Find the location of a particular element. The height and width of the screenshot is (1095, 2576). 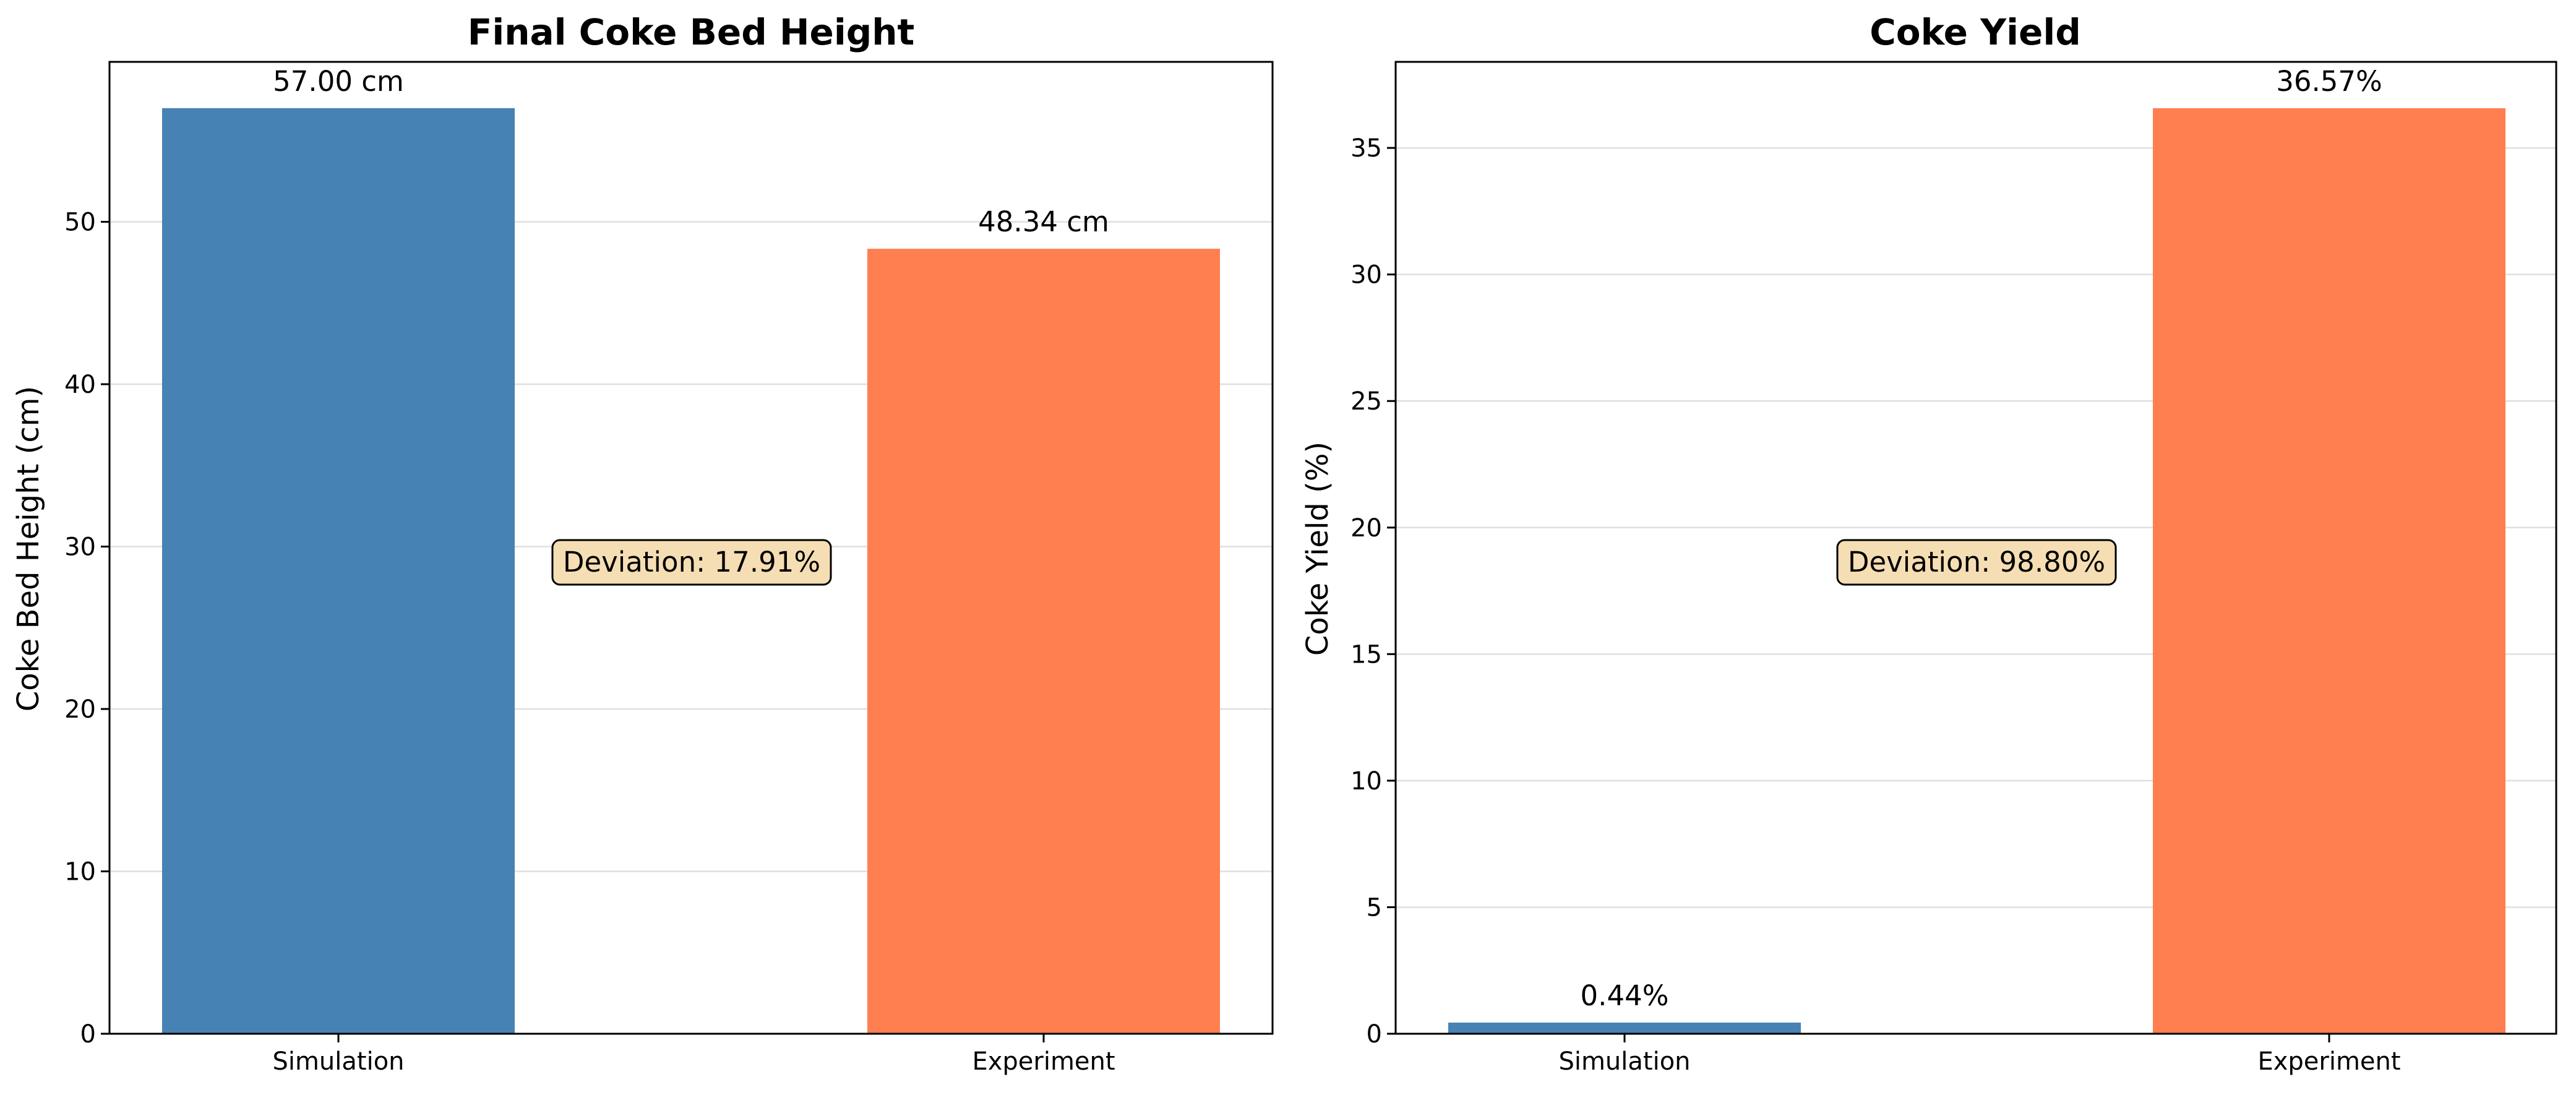

y-tick-label: 40 is located at coordinates (80, 385).